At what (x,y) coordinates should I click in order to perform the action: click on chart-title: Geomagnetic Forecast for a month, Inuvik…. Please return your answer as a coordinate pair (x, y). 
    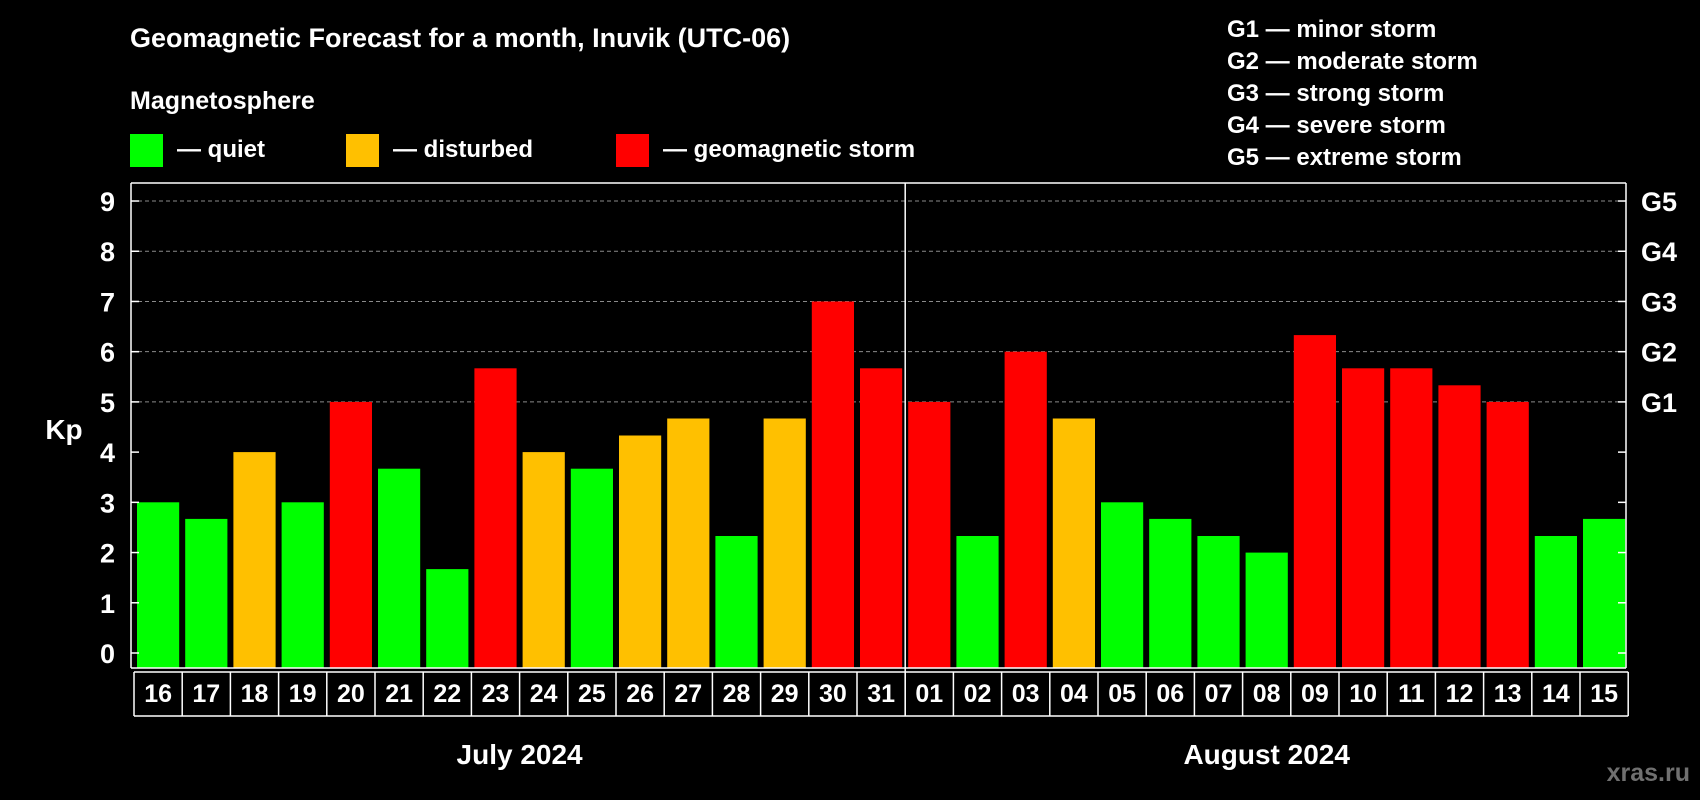
    Looking at the image, I should click on (460, 38).